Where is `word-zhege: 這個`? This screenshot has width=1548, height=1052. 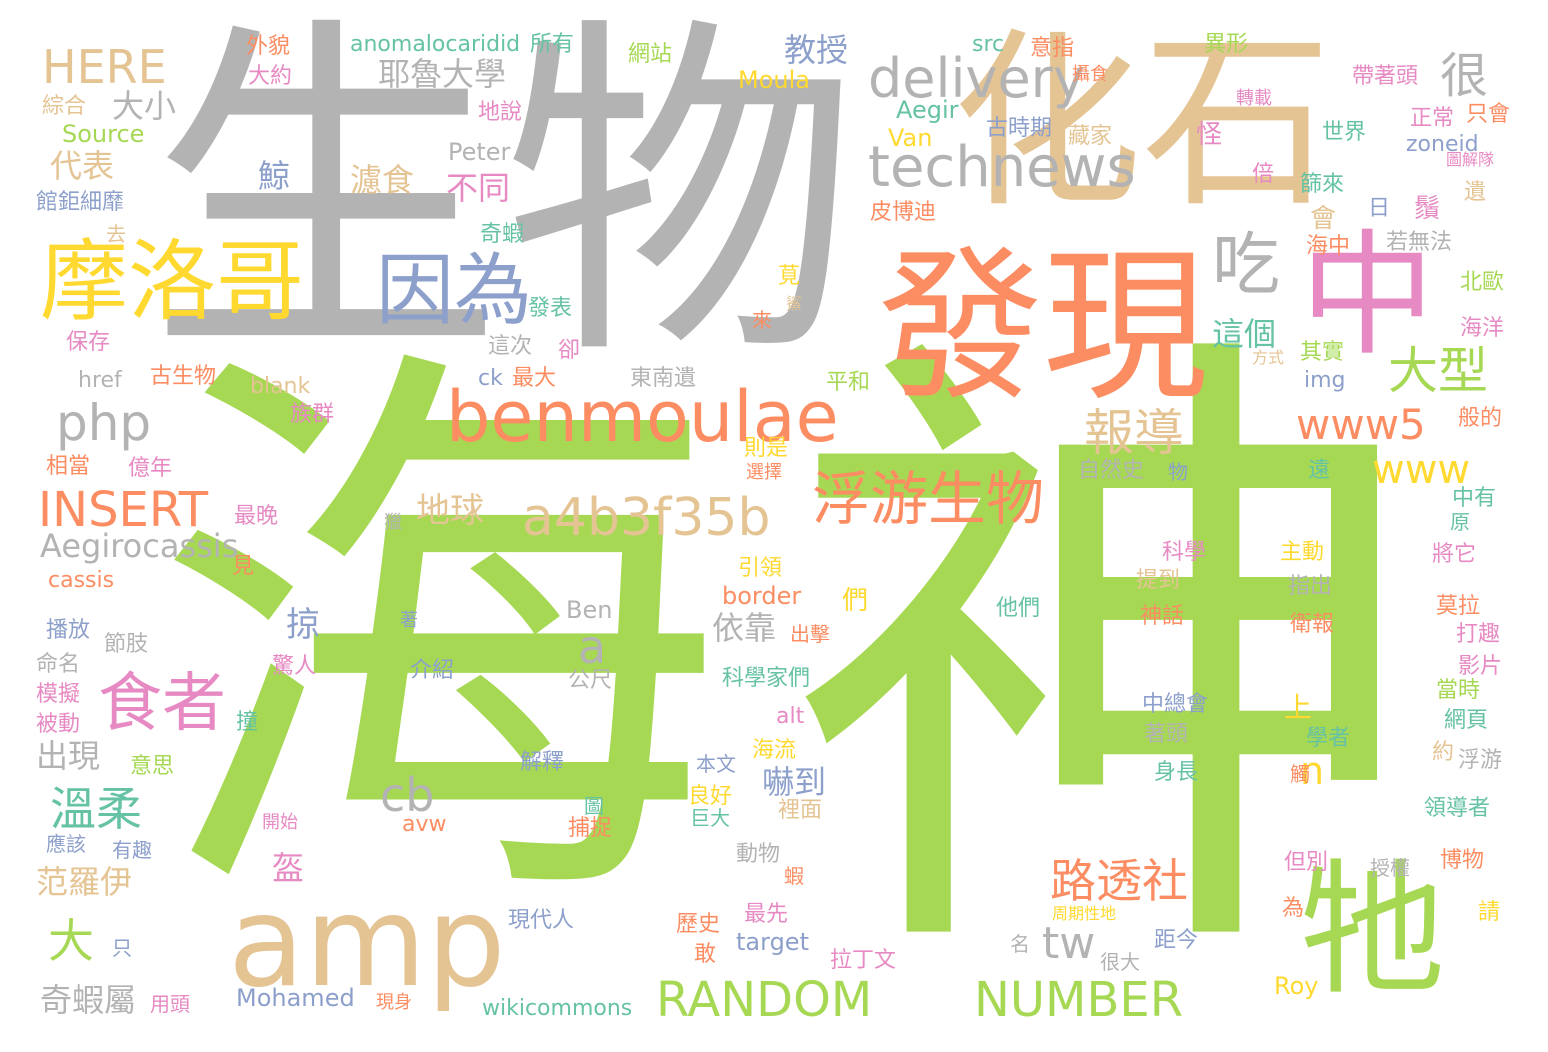
word-zhege: 這個 is located at coordinates (1244, 334).